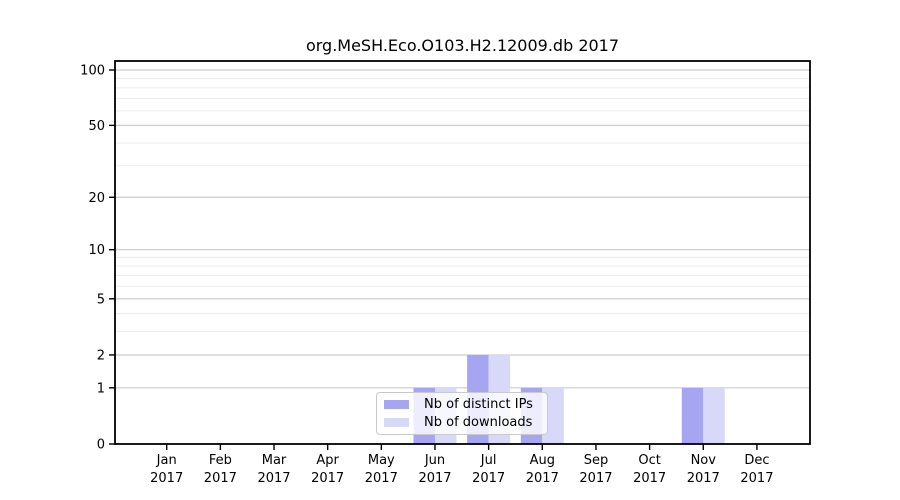  I want to click on x-tick-label-month: Sep, so click(596, 460).